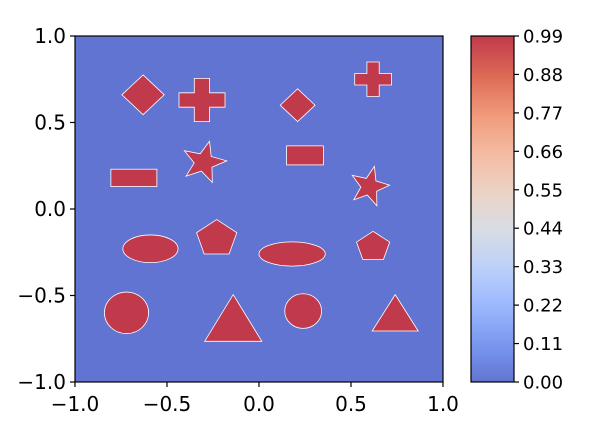 This screenshot has width=600, height=430. What do you see at coordinates (443, 404) in the screenshot?
I see `x-tick-label: 1.0` at bounding box center [443, 404].